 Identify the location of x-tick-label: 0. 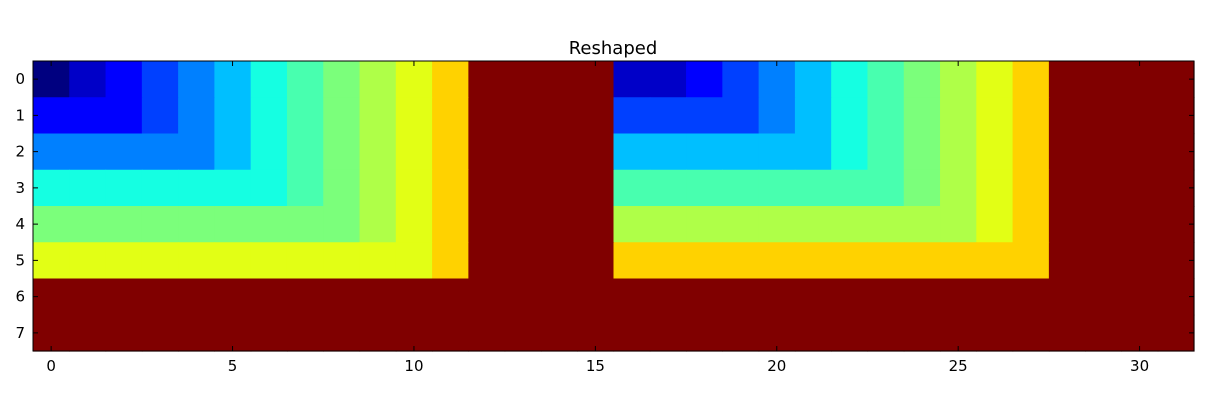
(51, 366).